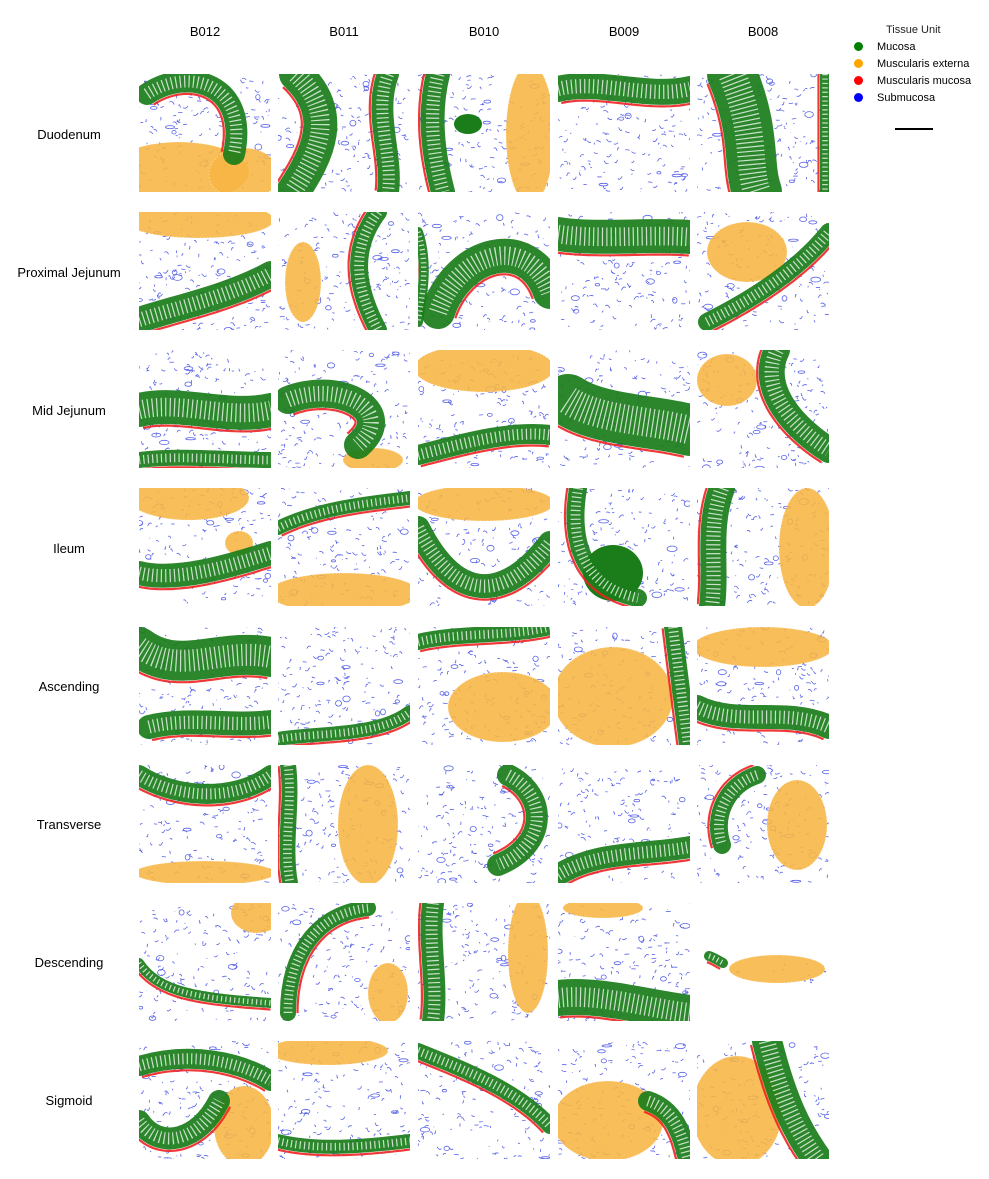 This screenshot has width=989, height=1179. I want to click on tile-ascending-b010, so click(484, 686).